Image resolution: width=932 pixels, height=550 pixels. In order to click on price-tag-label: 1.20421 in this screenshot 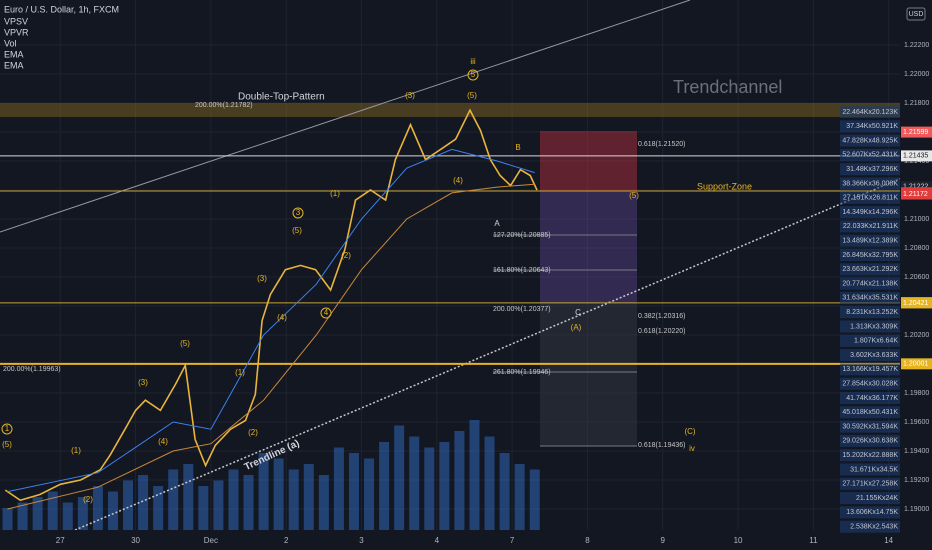, I will do `click(915, 303)`.